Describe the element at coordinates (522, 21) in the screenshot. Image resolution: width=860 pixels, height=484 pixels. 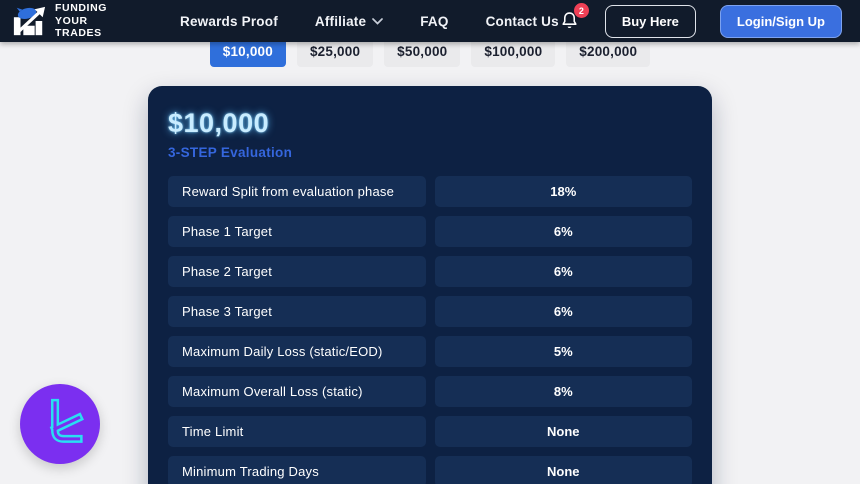
I see `nav-item-contact-us: Contact Us` at that location.